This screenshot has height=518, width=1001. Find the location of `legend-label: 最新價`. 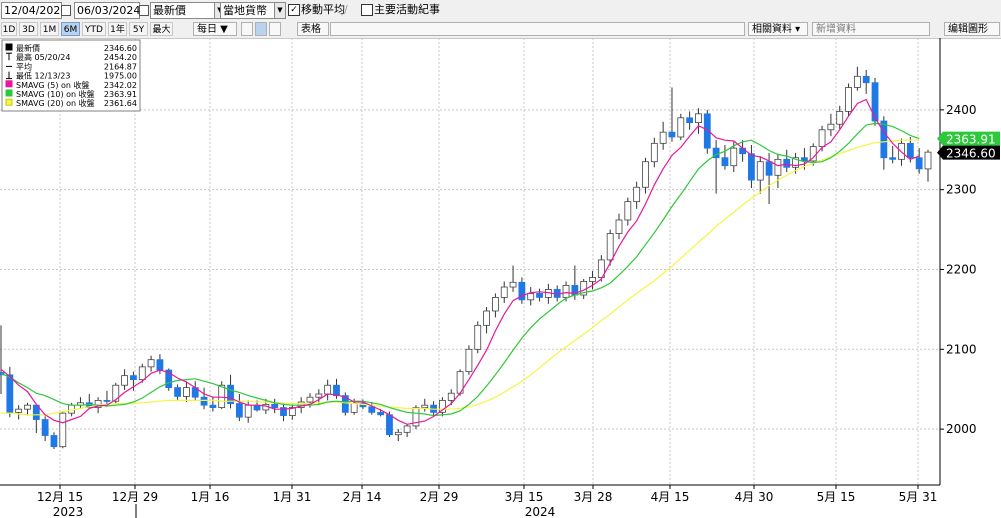

legend-label: 最新價 is located at coordinates (28, 48).